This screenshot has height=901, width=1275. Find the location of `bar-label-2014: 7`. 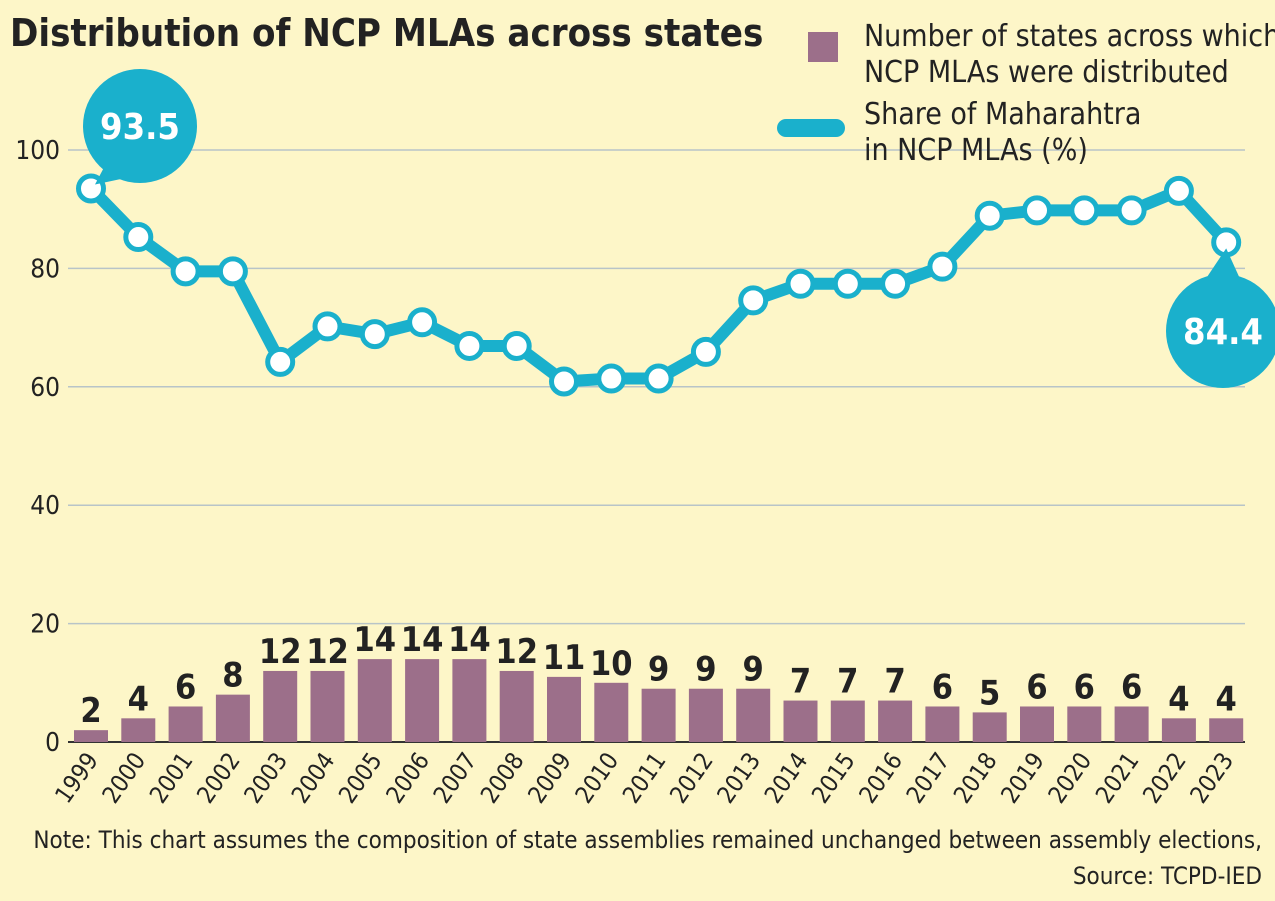

bar-label-2014: 7 is located at coordinates (800, 682).